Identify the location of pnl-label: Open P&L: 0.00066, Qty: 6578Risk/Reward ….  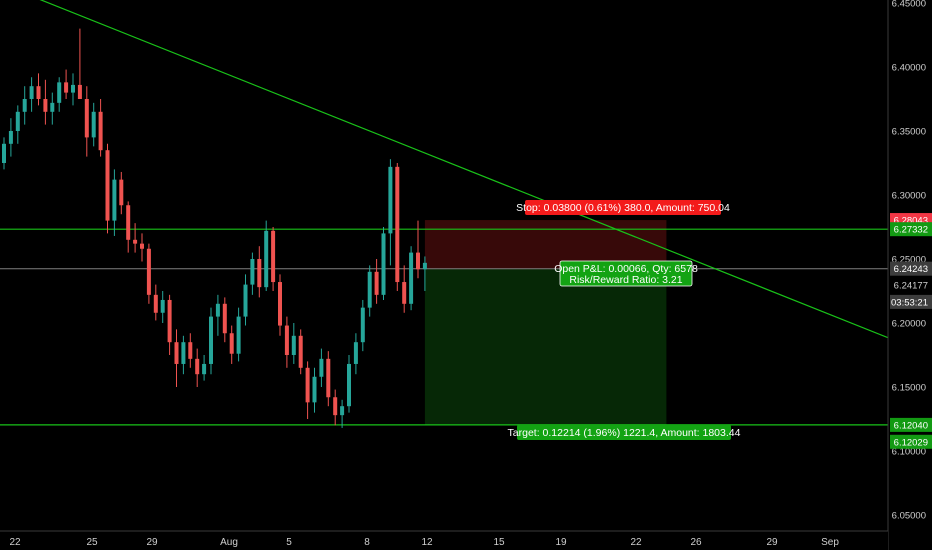
(626, 273).